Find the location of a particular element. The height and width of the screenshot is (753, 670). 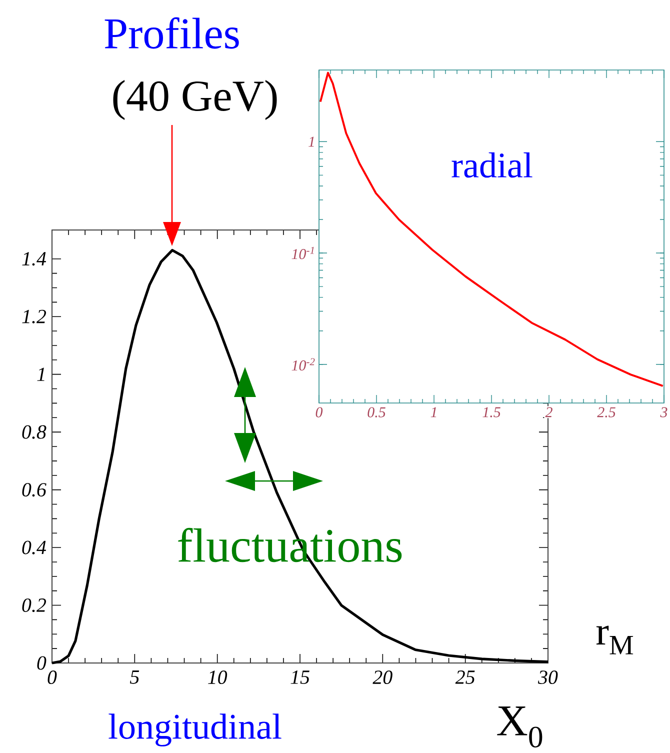

y-tick-label: 1.2 is located at coordinates (34, 317).